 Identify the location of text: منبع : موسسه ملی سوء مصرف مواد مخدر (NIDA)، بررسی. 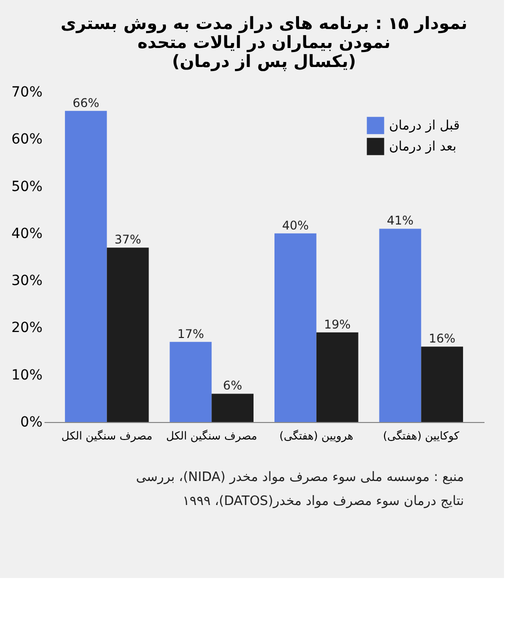
(300, 477).